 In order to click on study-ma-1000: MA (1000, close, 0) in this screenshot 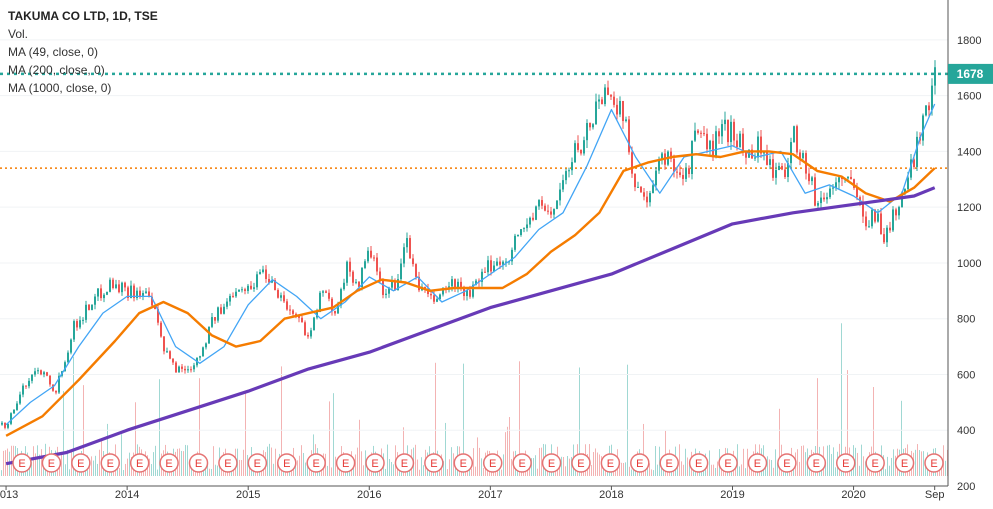, I will do `click(60, 88)`.